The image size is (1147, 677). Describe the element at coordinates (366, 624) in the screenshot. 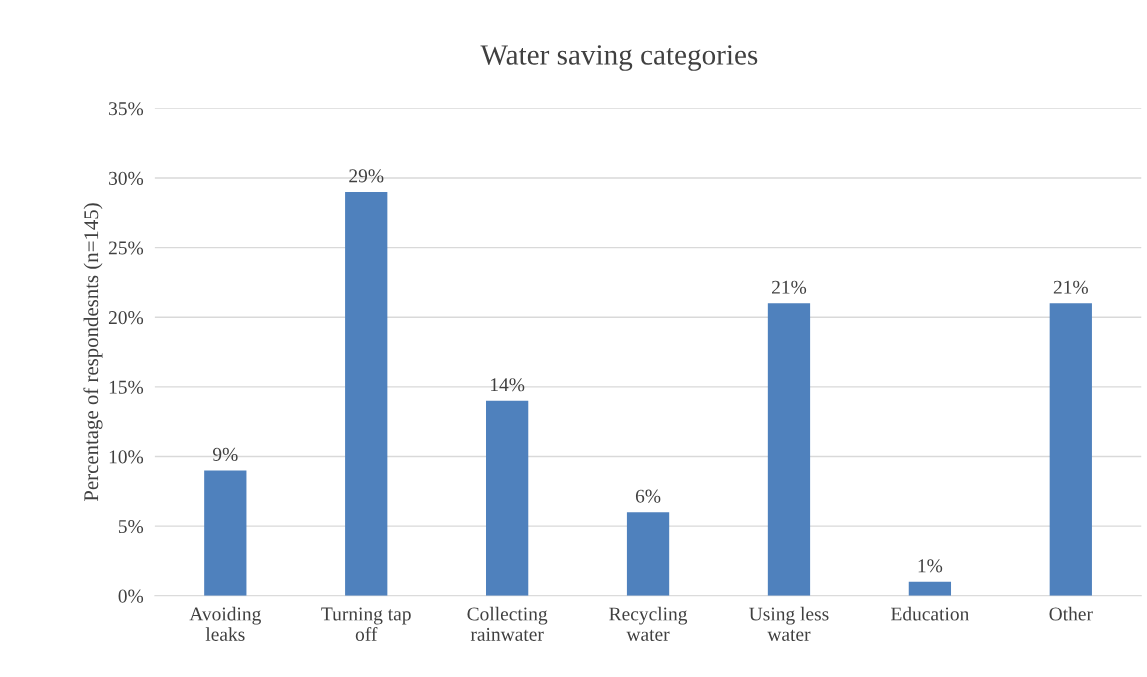

I see `x-tick-label: Turning tap off` at that location.